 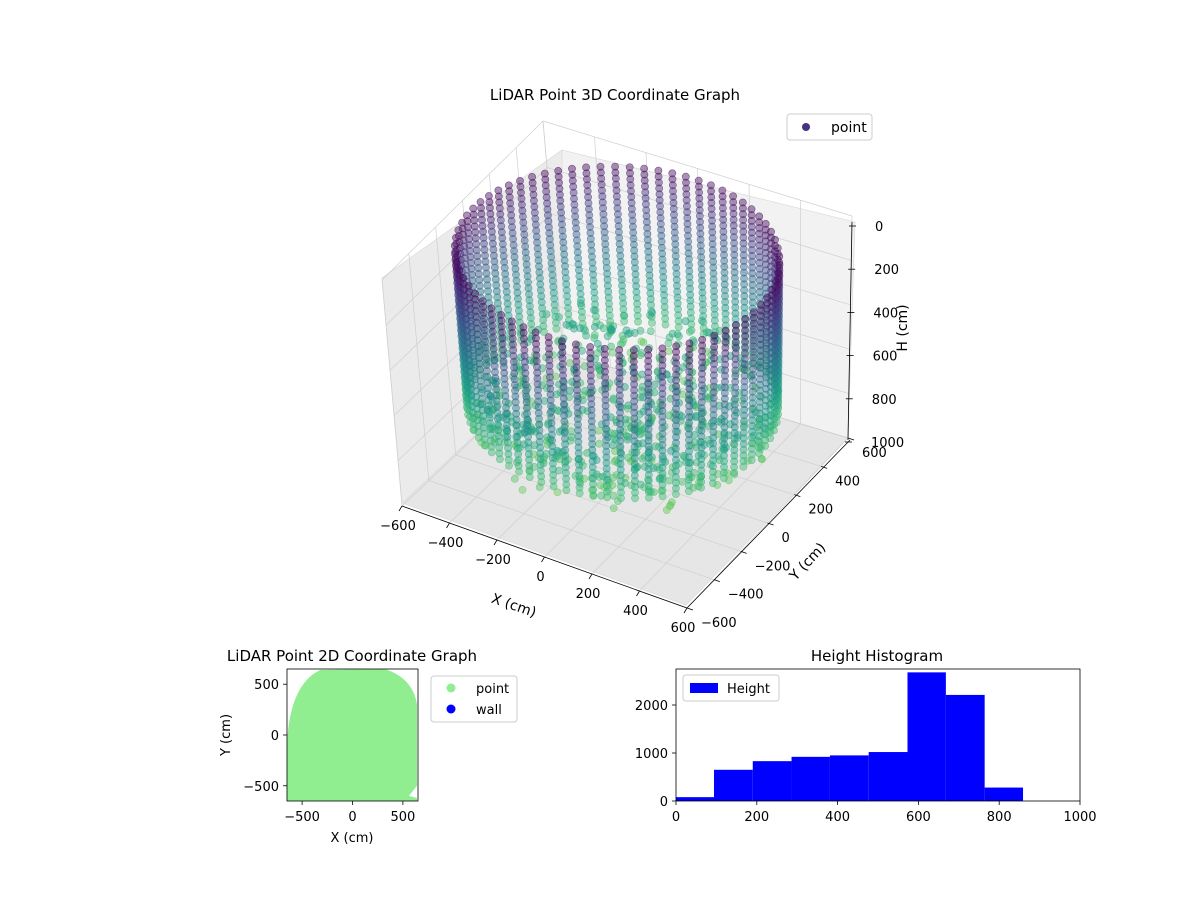 I want to click on point-3d-1990, so click(x=701, y=402).